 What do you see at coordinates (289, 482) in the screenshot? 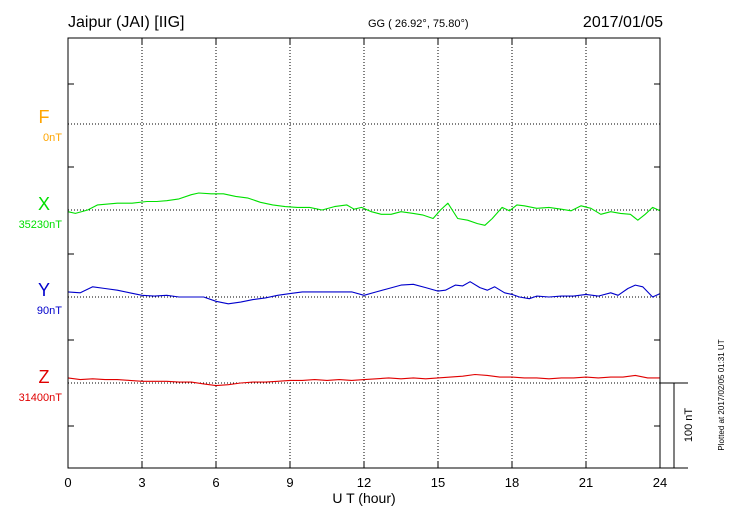
I see `x-tick-label: 9` at bounding box center [289, 482].